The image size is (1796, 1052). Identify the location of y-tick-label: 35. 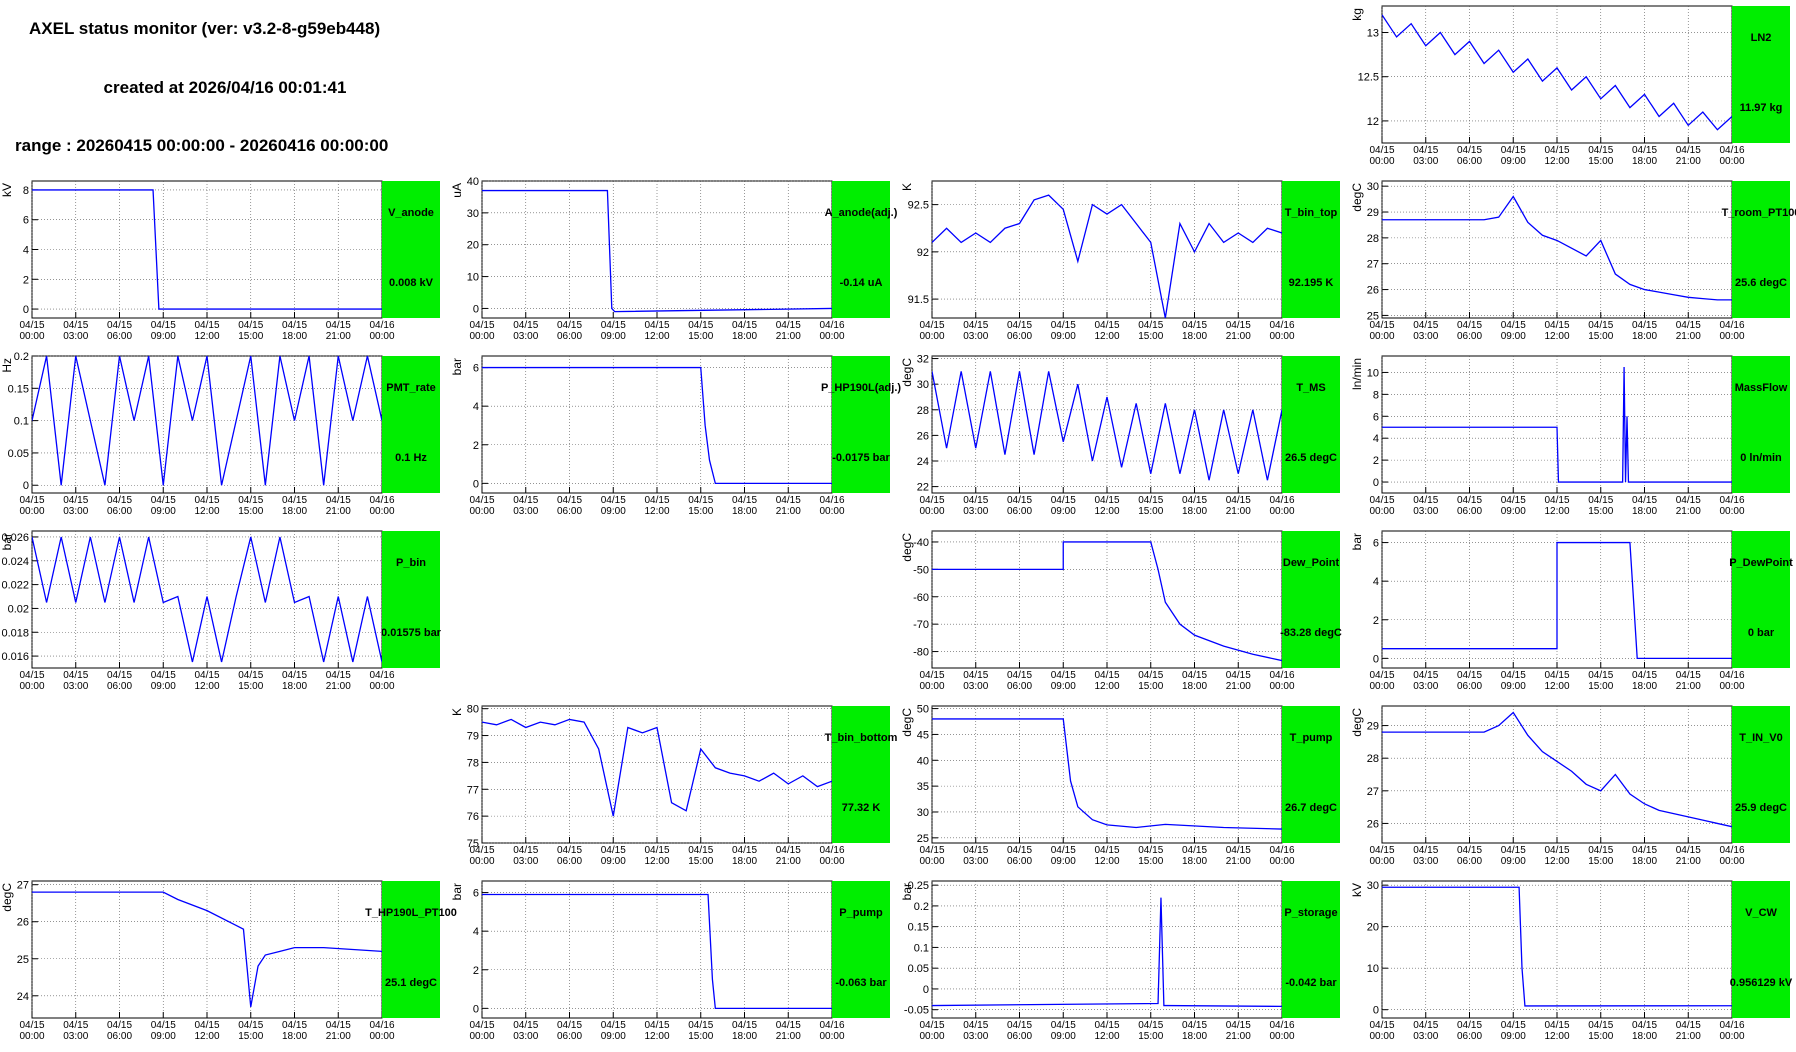
(923, 787).